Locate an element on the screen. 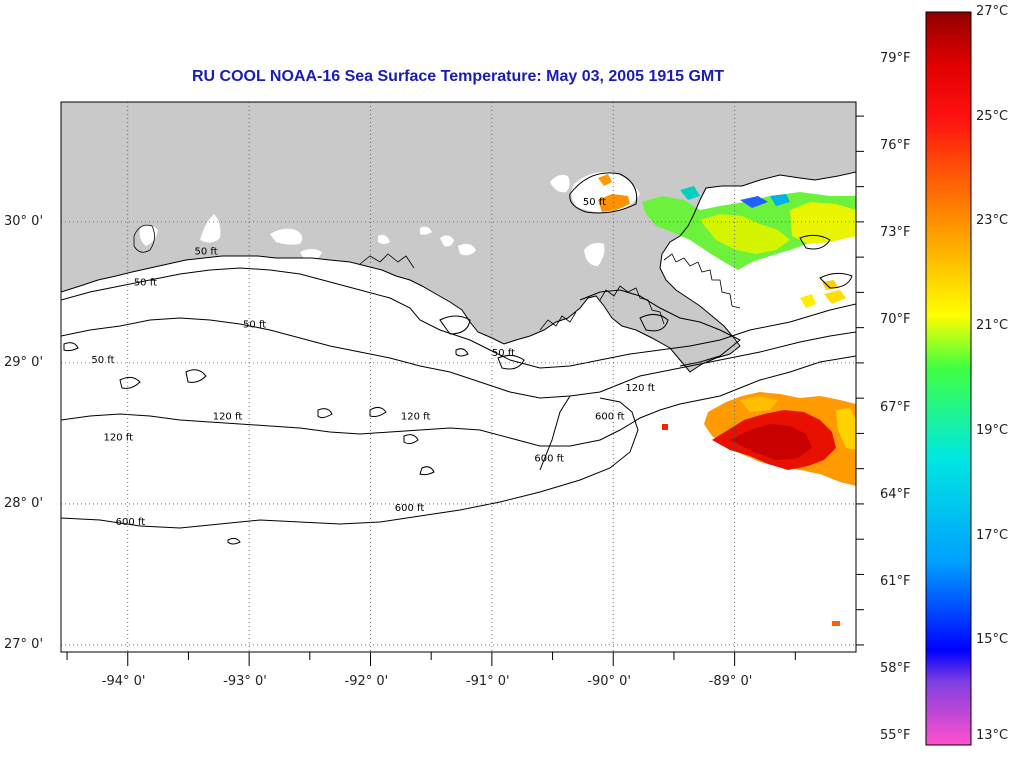  colorbar-celsius-label: 23°C is located at coordinates (992, 221).